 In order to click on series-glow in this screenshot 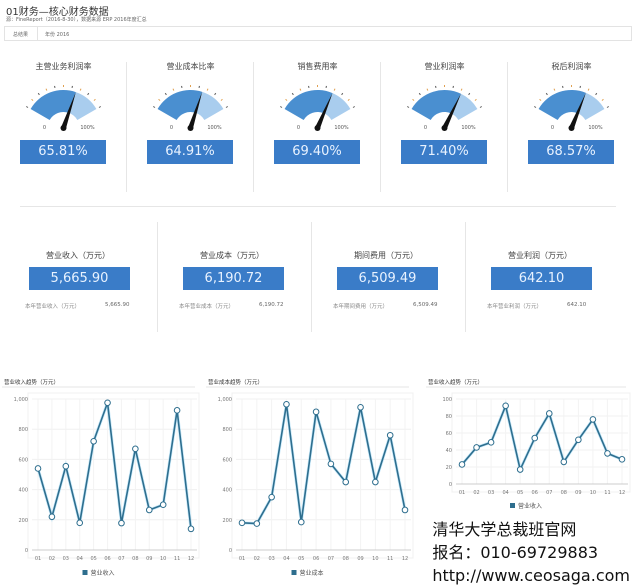, I will do `click(541, 437)`.